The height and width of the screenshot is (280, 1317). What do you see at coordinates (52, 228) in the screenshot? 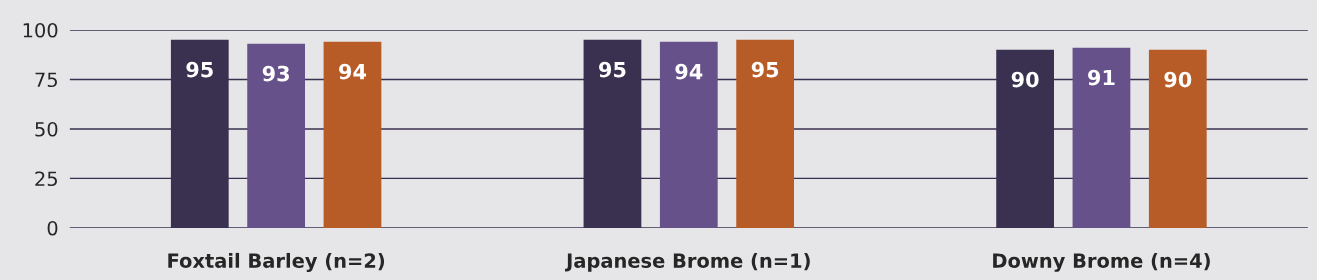
I see `y-tick-label: 0` at bounding box center [52, 228].